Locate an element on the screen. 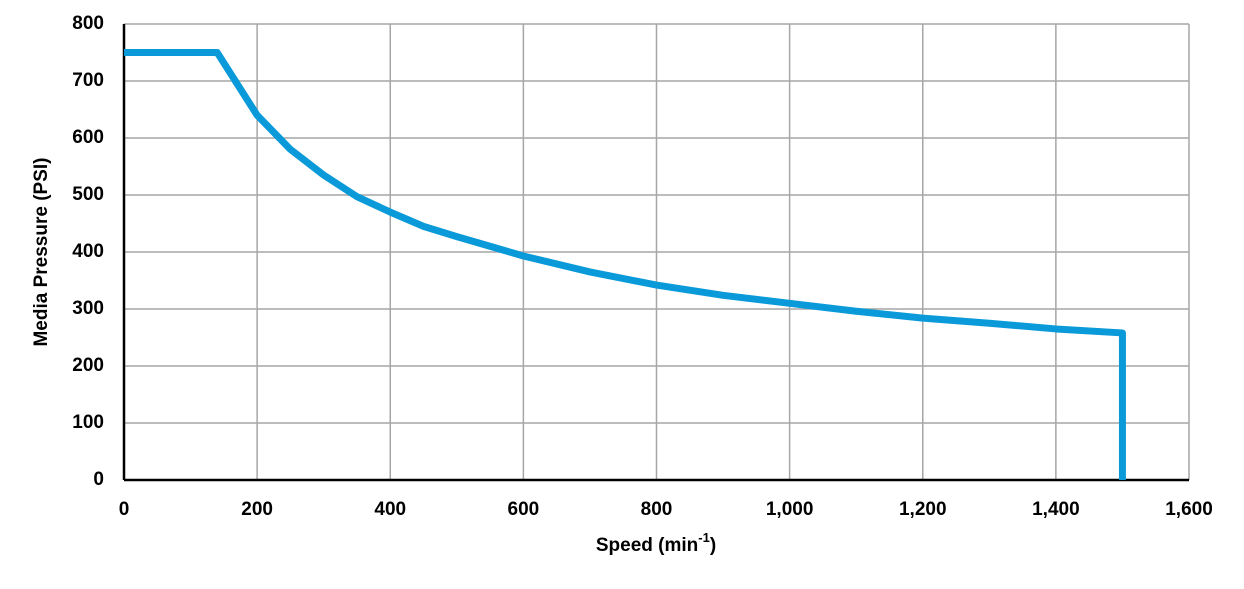 Image resolution: width=1244 pixels, height=589 pixels. x-axis-label-sup: -1 is located at coordinates (704, 537).